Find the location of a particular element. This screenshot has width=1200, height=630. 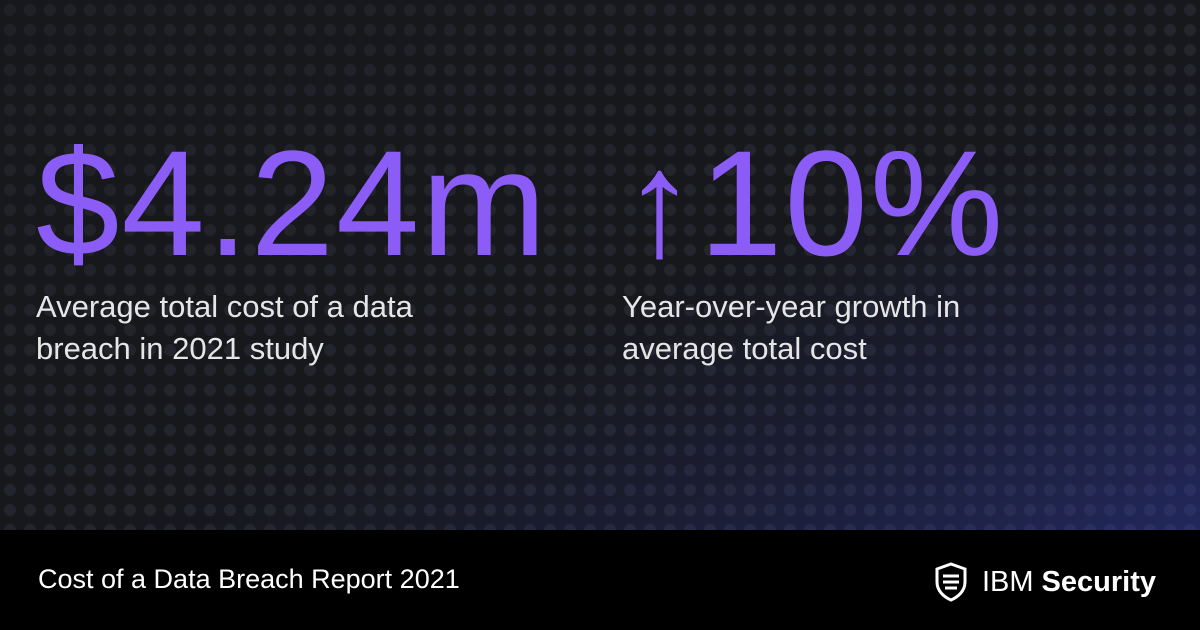

brand-name: IBM is located at coordinates (1007, 581).